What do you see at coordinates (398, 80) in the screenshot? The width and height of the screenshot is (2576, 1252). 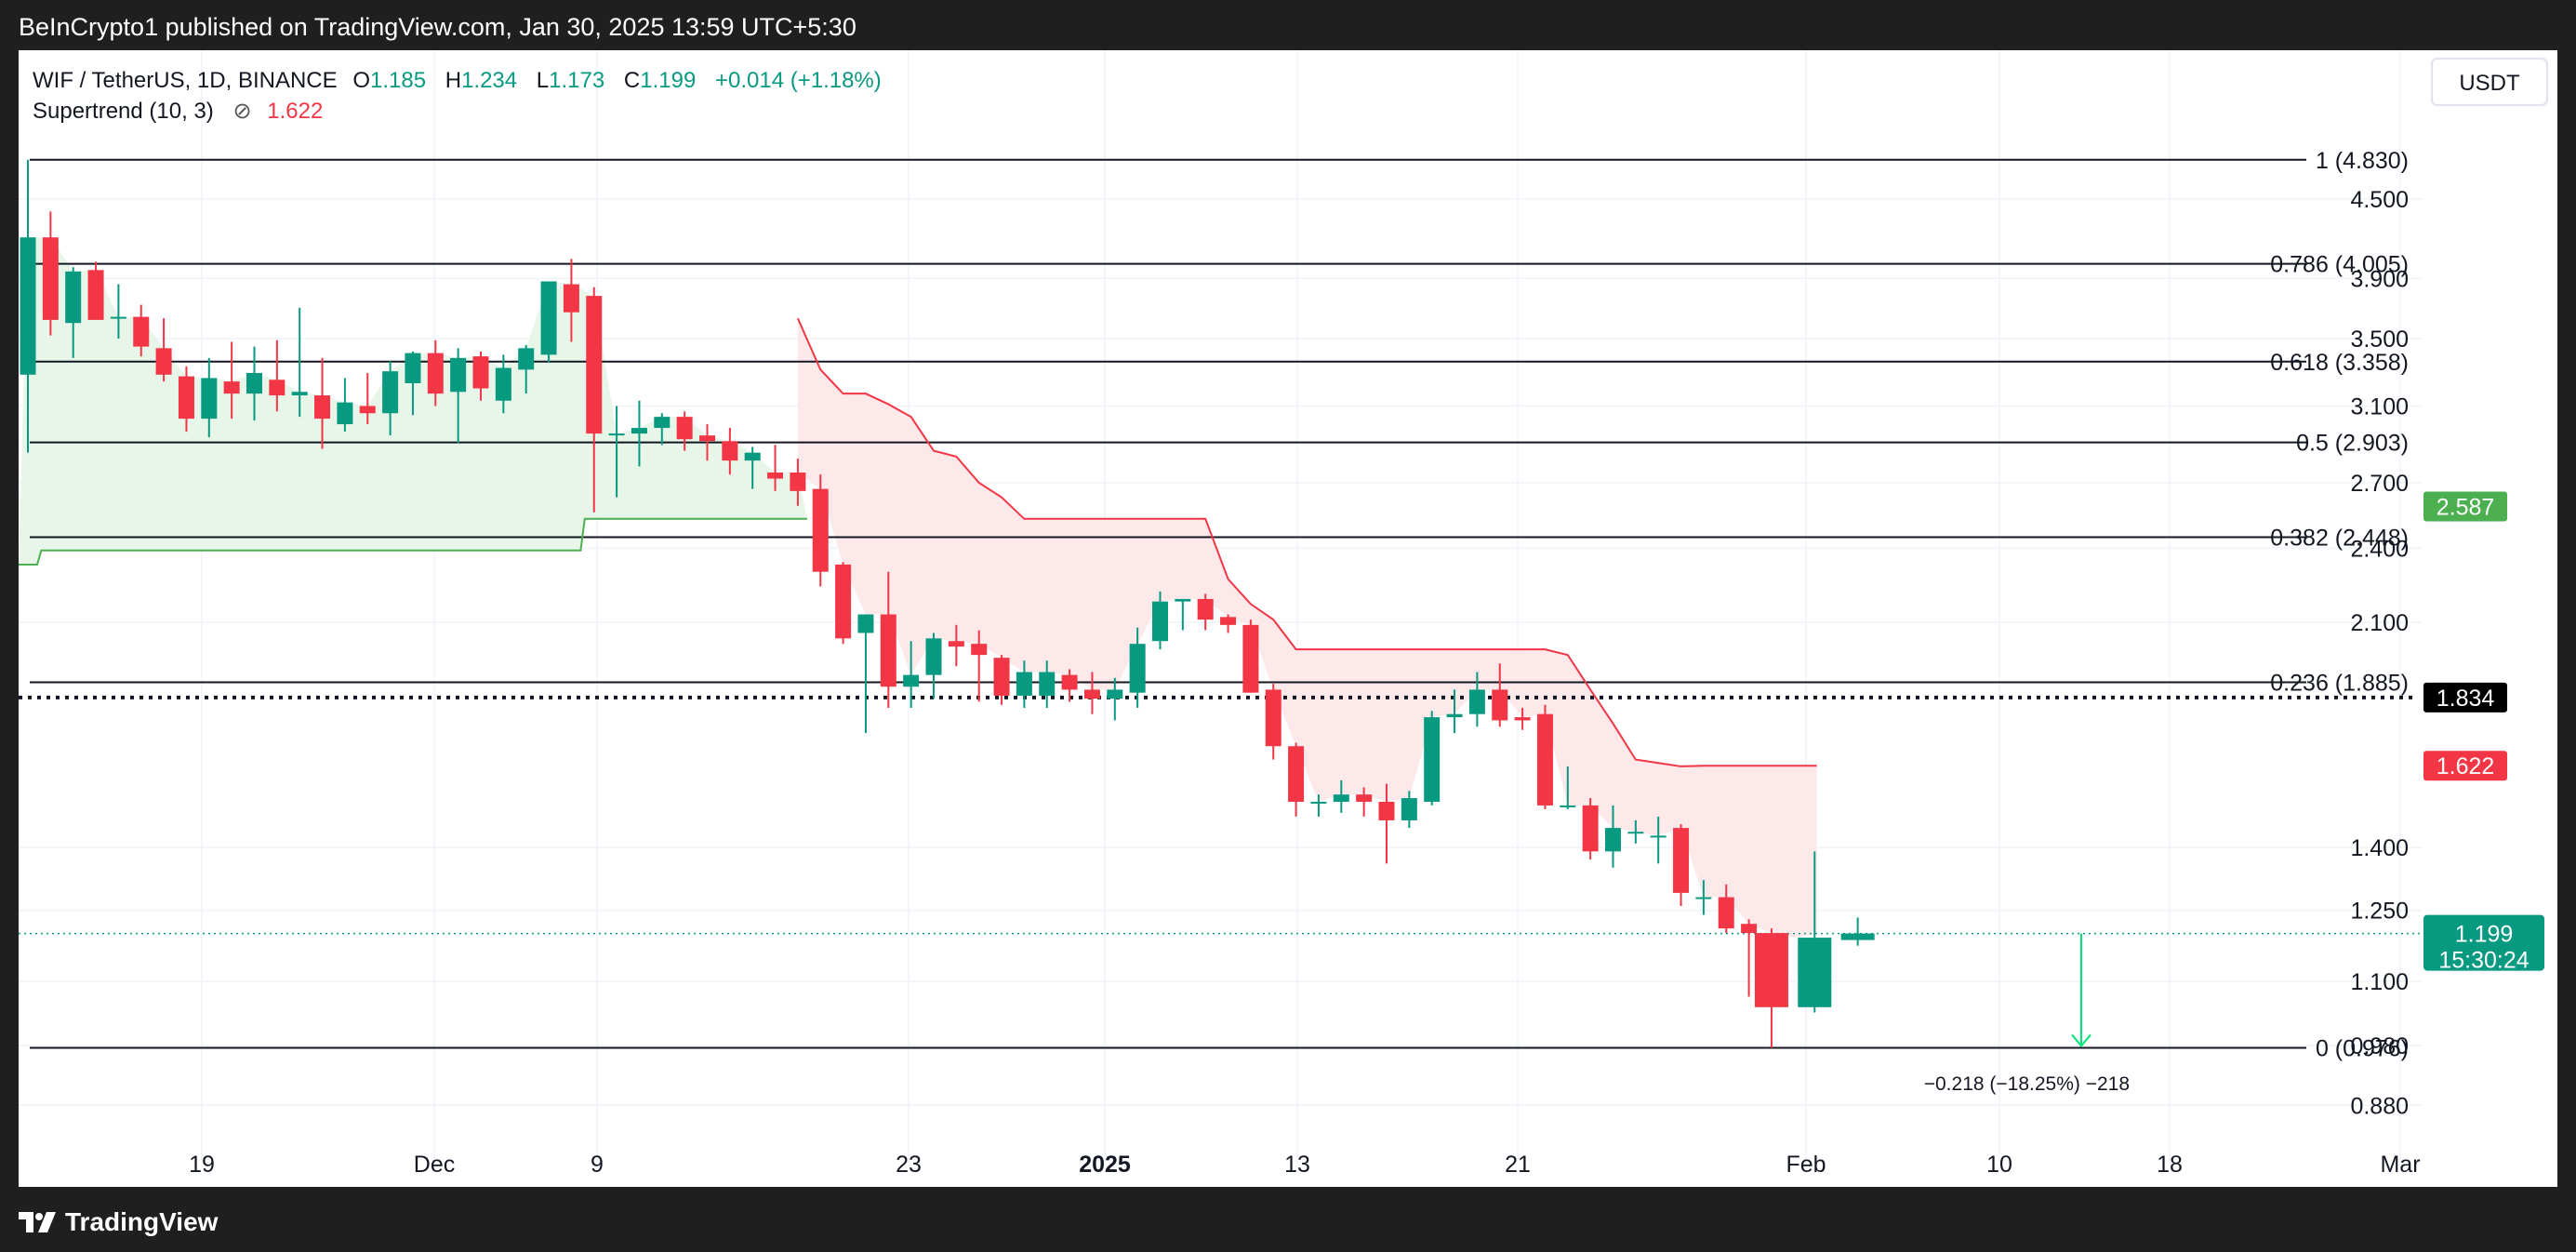 I see `legend-open: 1.185` at bounding box center [398, 80].